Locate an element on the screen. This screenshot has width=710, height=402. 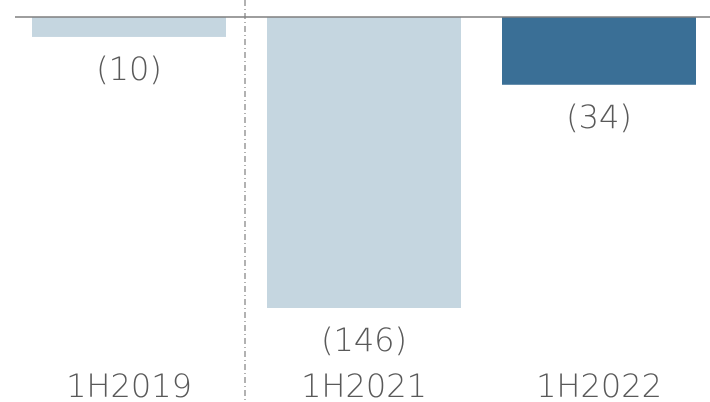
x-tick-label: 1H2022 is located at coordinates (599, 384).